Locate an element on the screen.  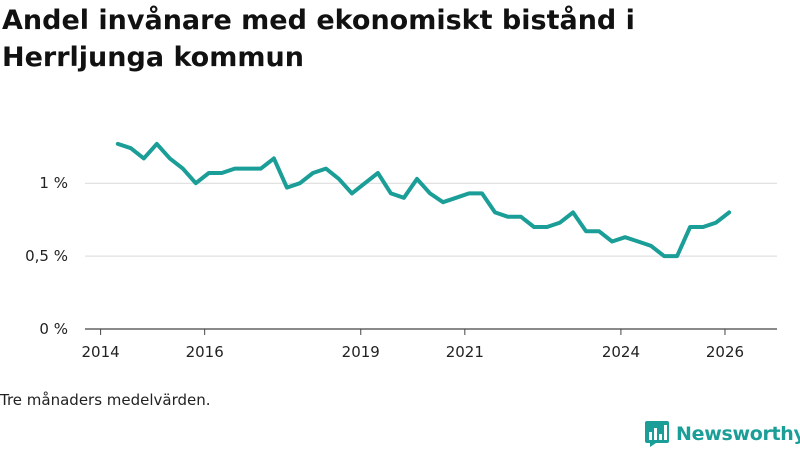
y-tick-label: 0,5 % is located at coordinates (46, 256).